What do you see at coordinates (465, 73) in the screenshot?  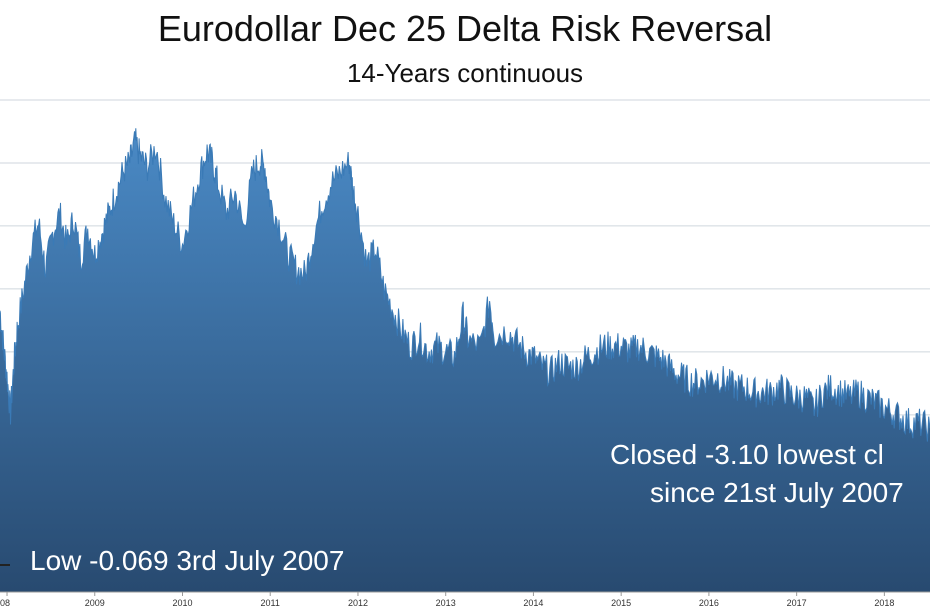 I see `chart-subtitle: 14-Years continuous` at bounding box center [465, 73].